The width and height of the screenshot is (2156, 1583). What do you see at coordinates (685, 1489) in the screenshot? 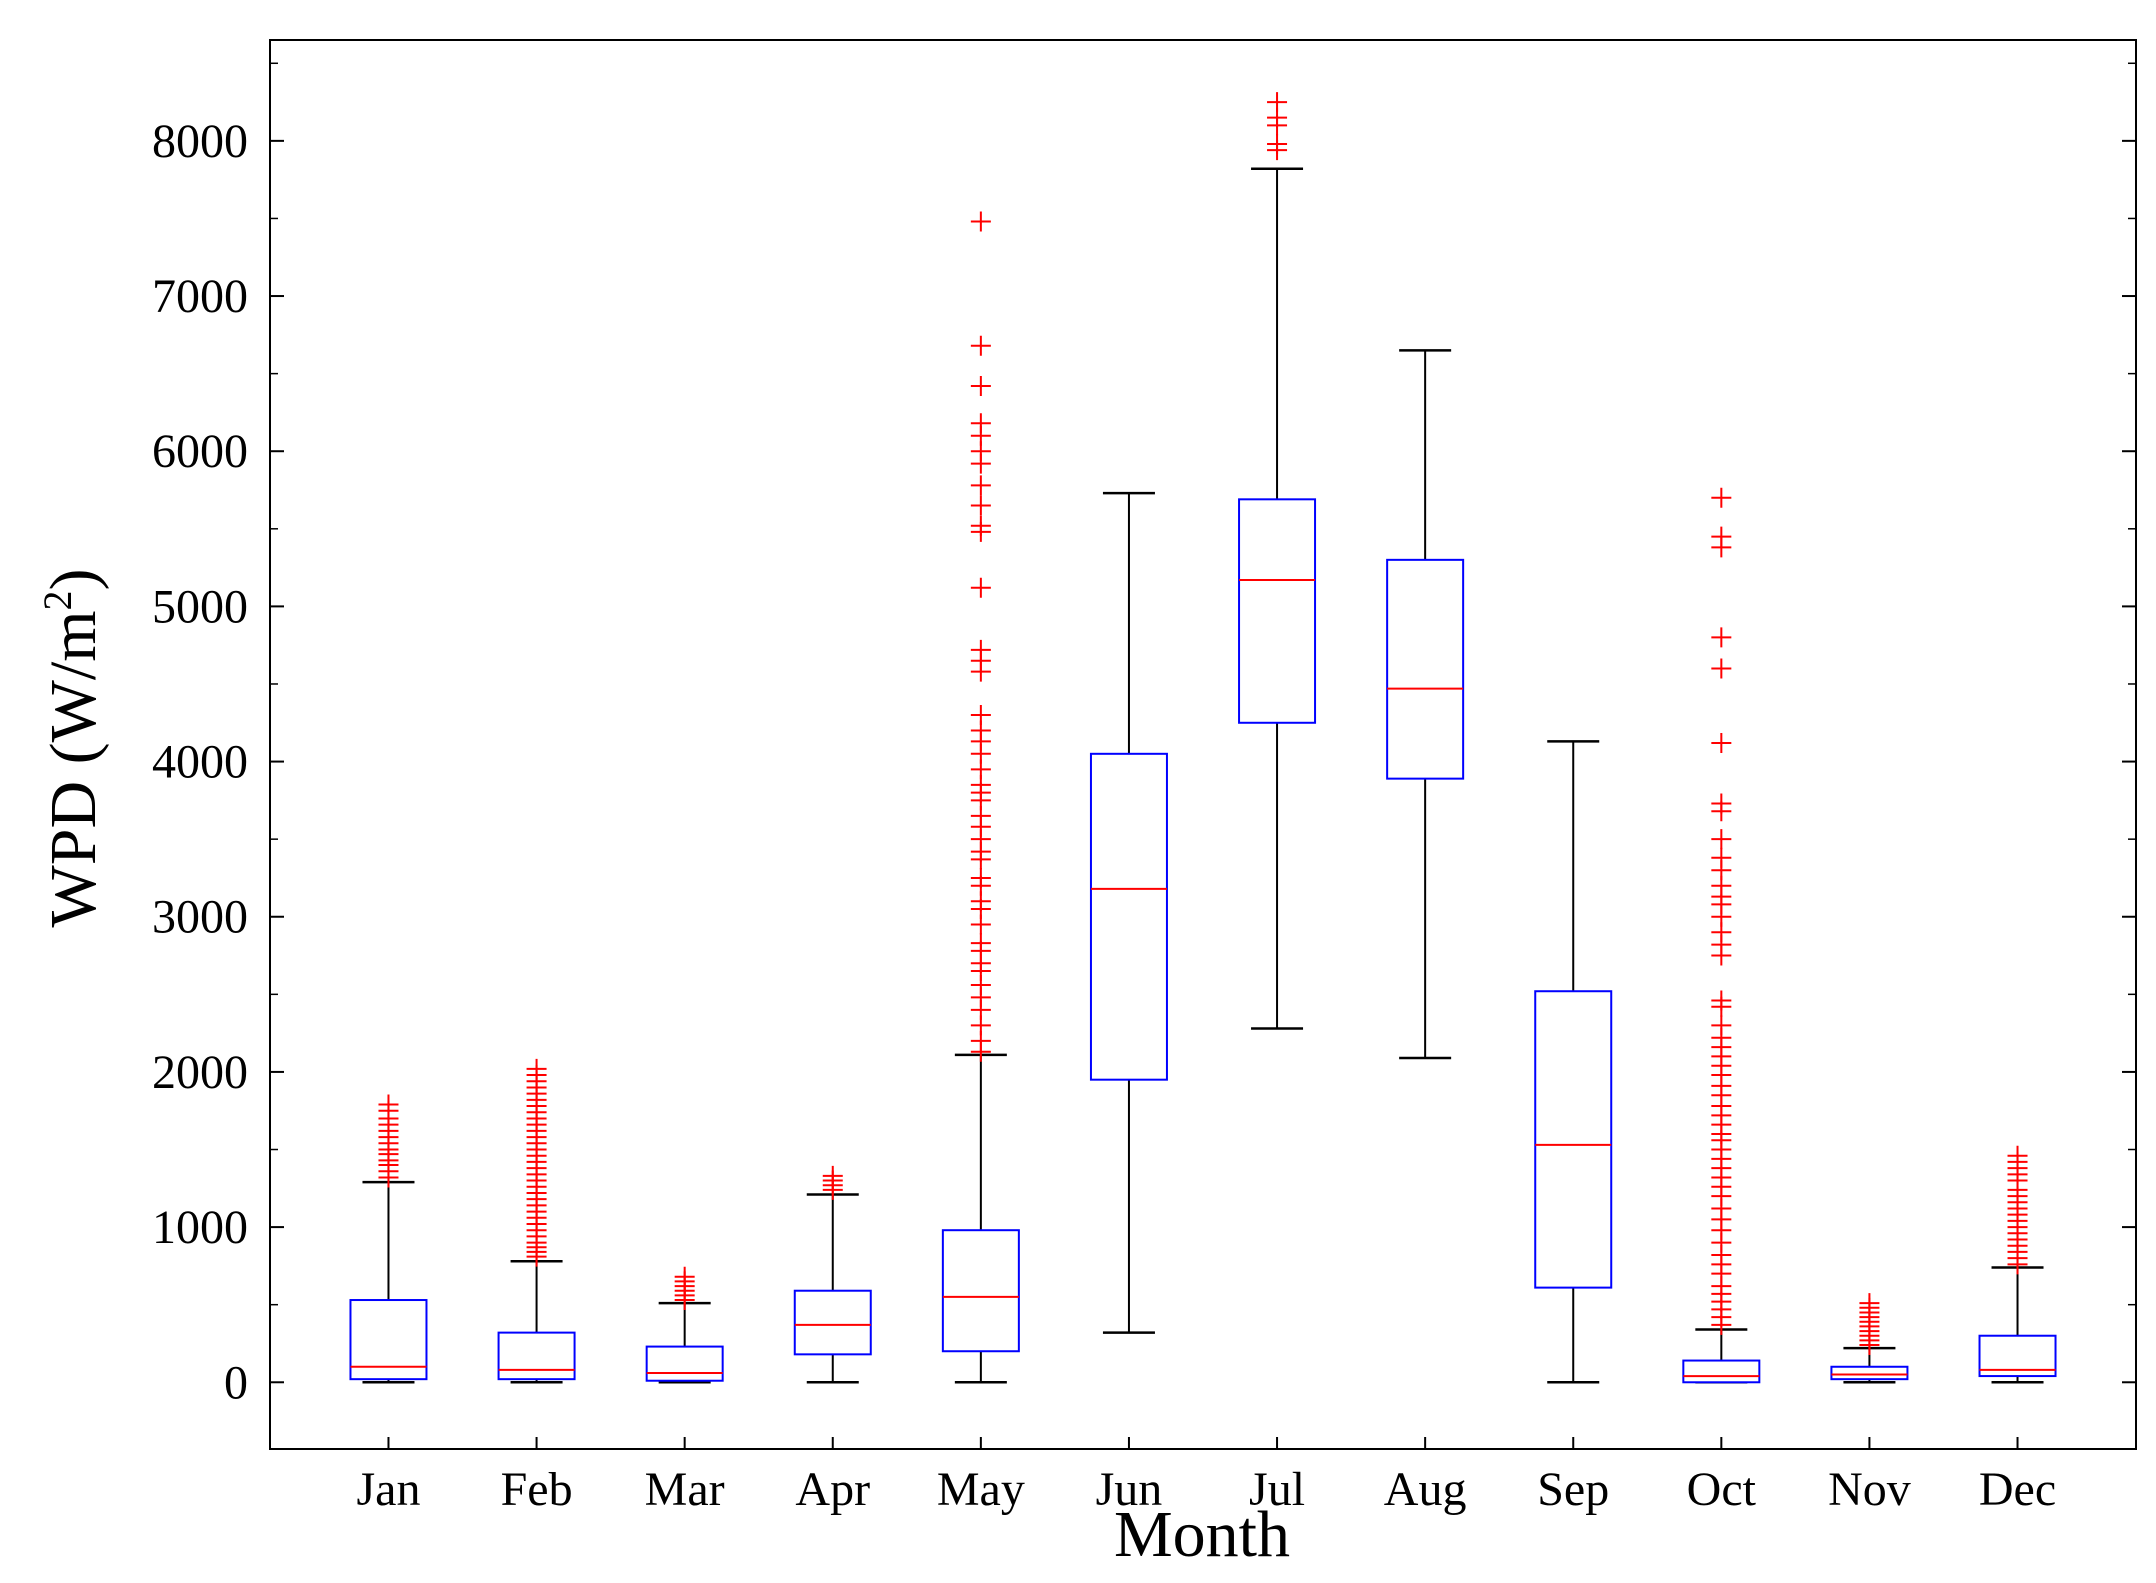
I see `x-tick-label: Mar` at bounding box center [685, 1489].